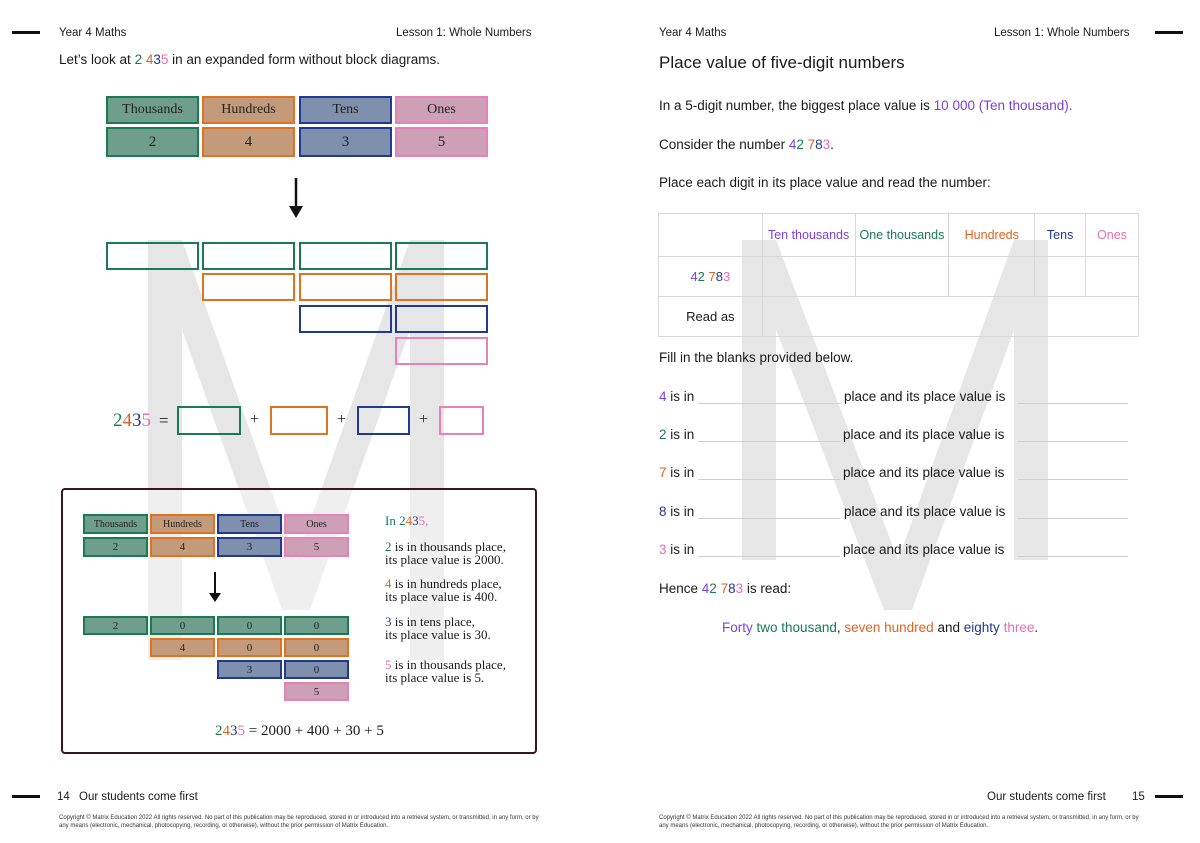 This screenshot has width=1200, height=843. I want to click on fill-blanks-instruction: Fill in the blanks provided below., so click(756, 357).